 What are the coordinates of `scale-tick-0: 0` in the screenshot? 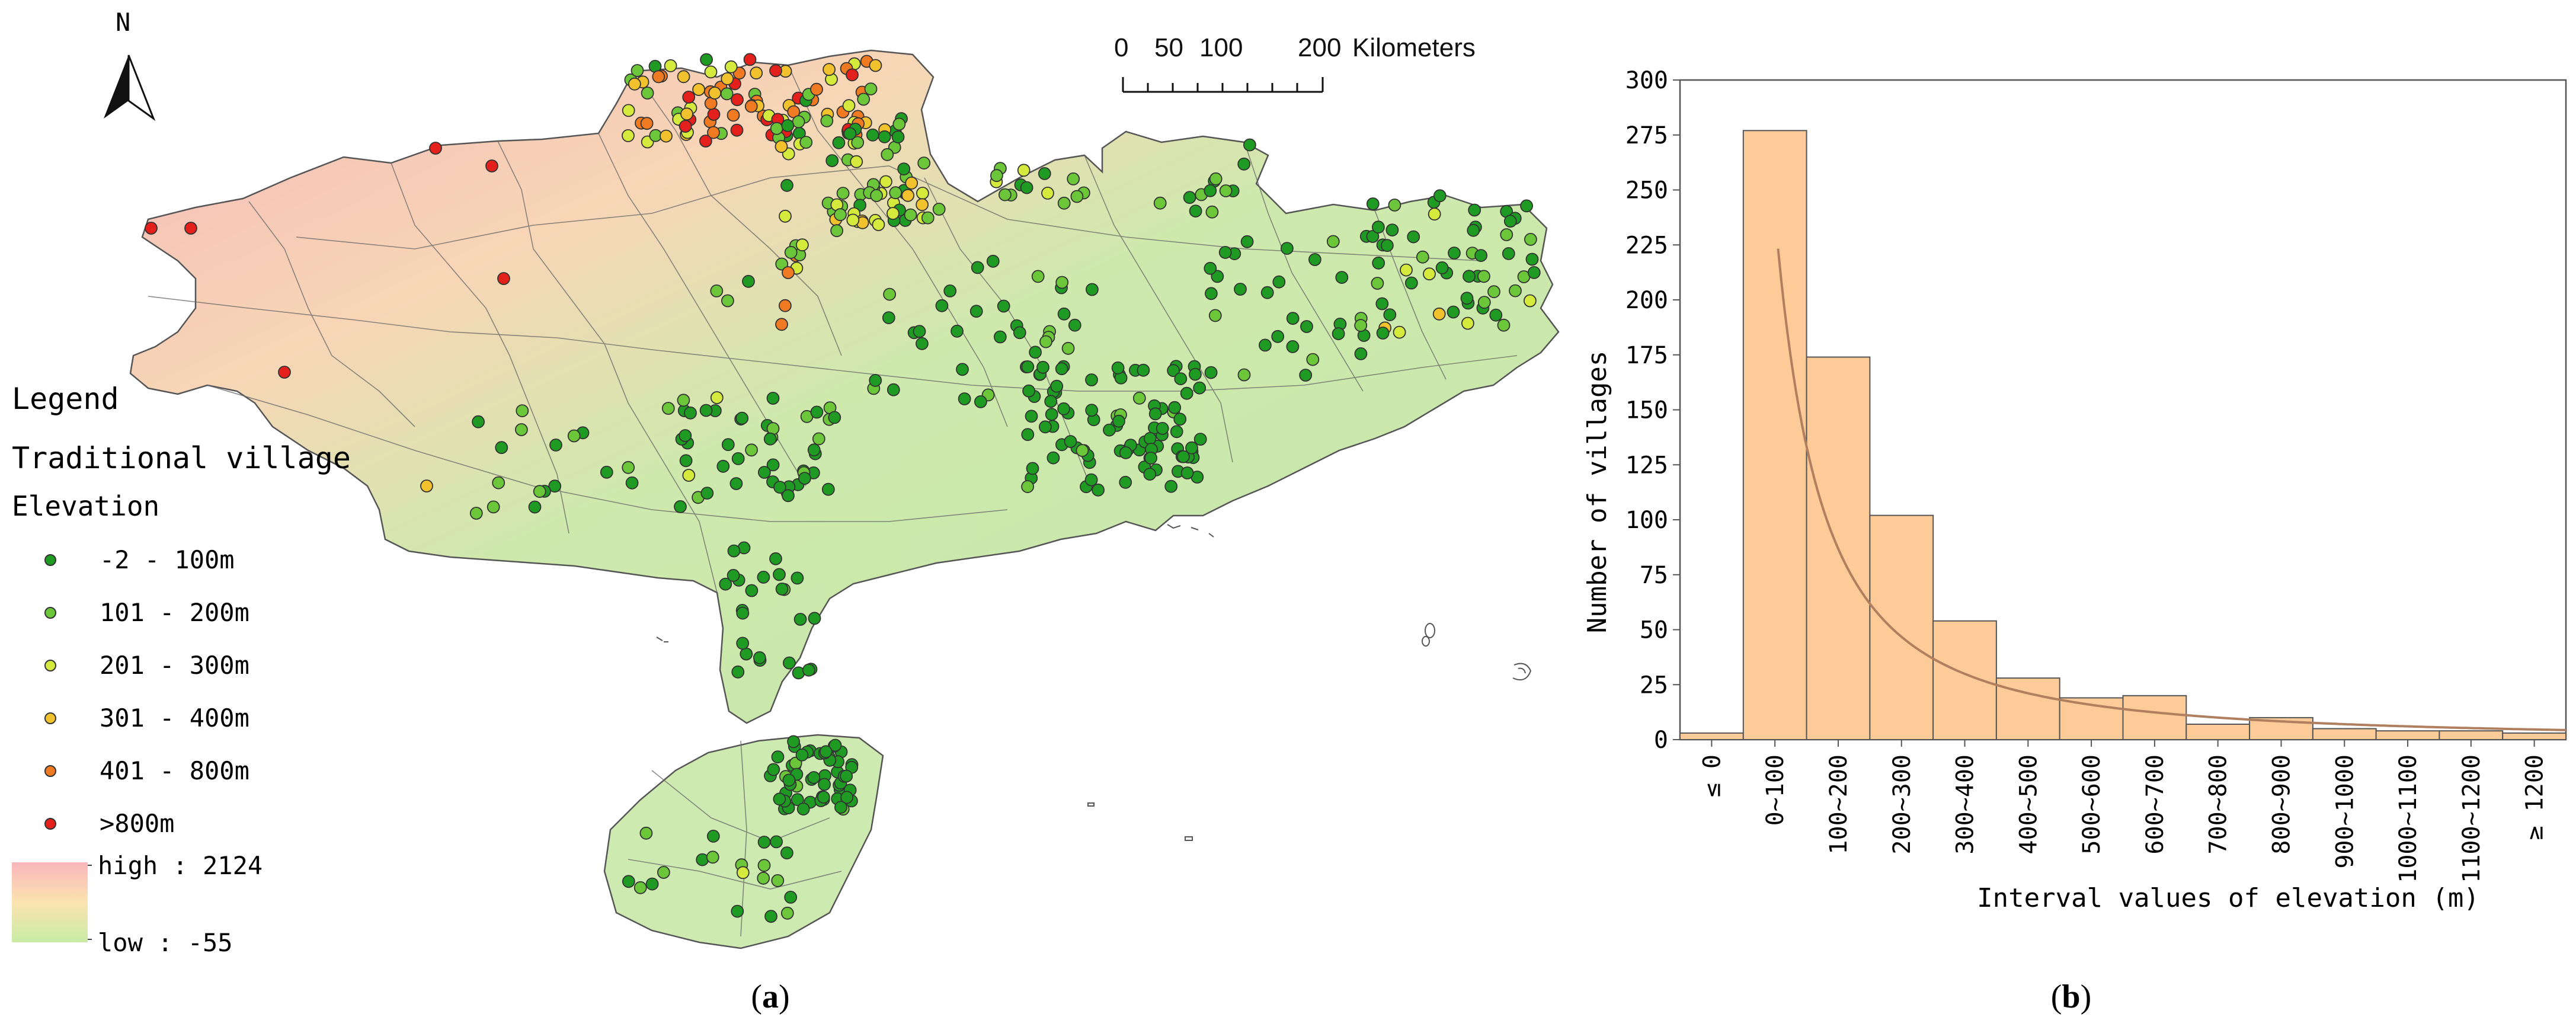 It's located at (1121, 47).